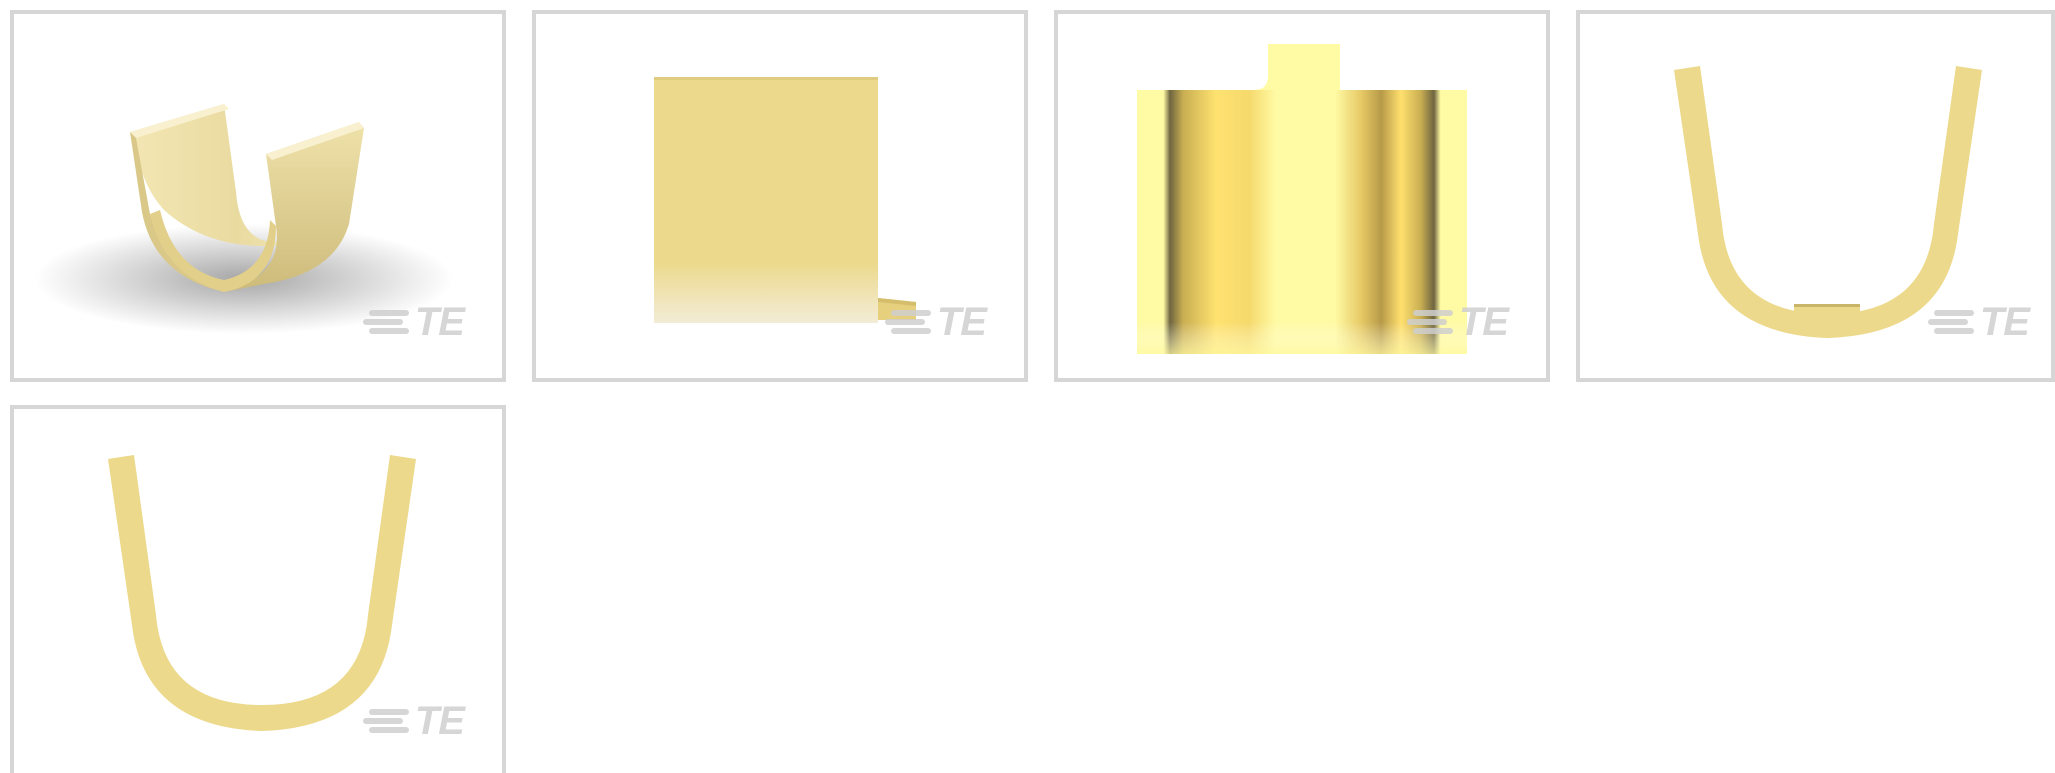 The image size is (2055, 773). I want to click on thumbnail-front-view: TE, so click(1815, 196).